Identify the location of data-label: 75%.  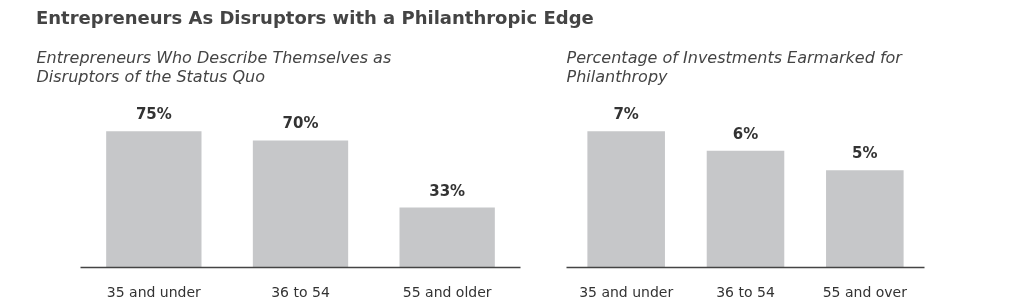
(153, 114).